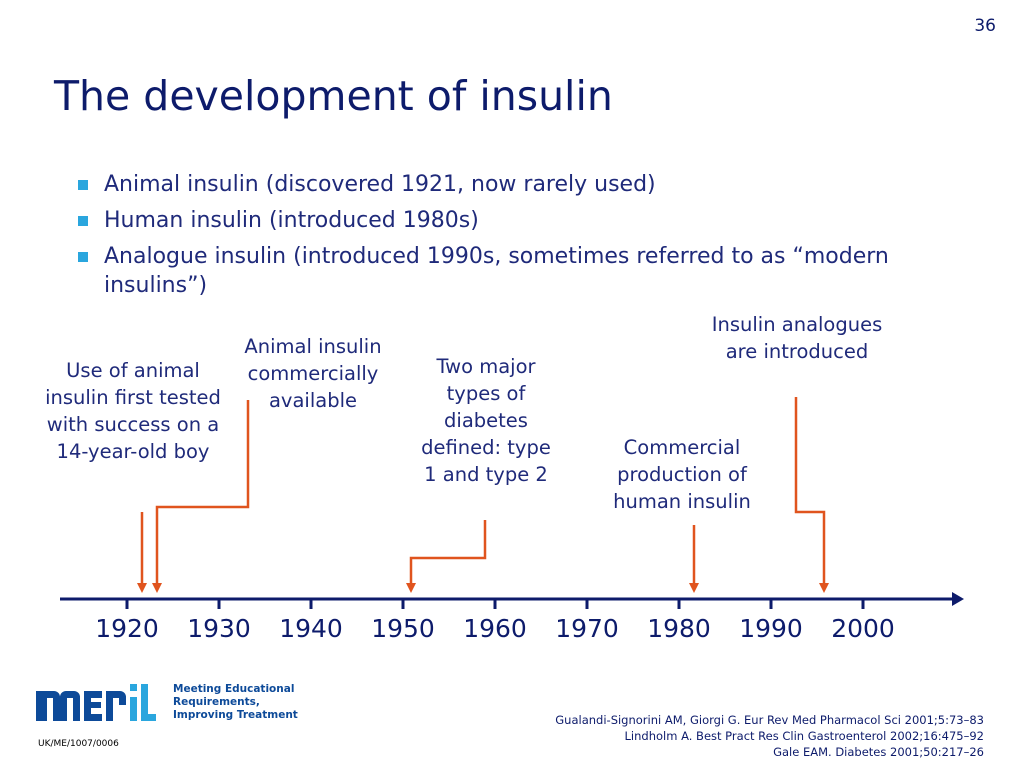 Image resolution: width=1024 pixels, height=768 pixels. What do you see at coordinates (682, 474) in the screenshot?
I see `event-label-human-insulin: Commercial production of human insulin` at bounding box center [682, 474].